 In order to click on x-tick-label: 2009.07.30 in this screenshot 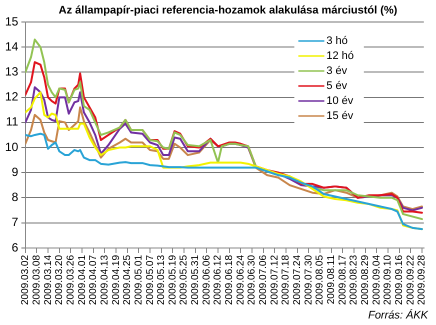, I will do `click(308, 280)`.